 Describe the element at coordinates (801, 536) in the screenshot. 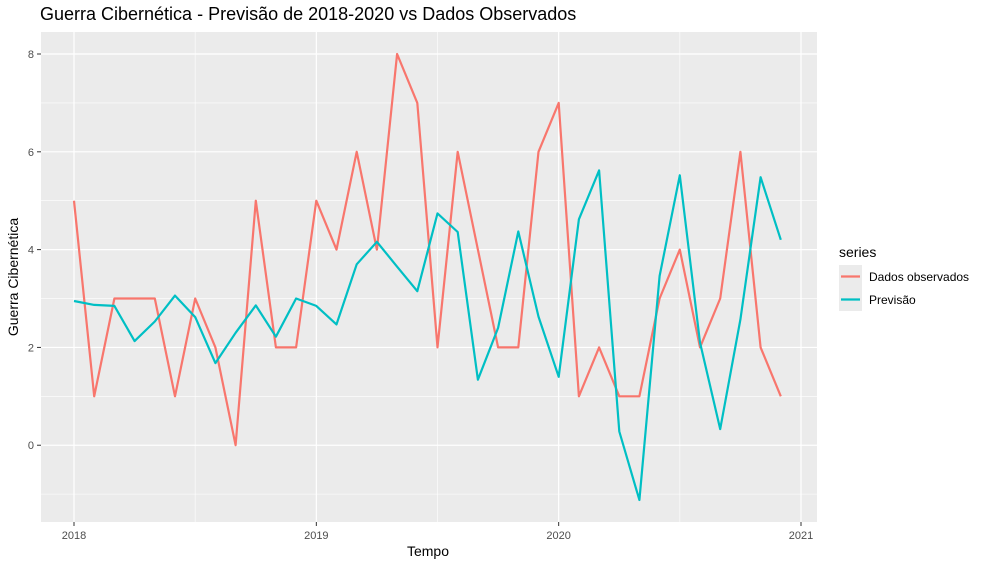

I see `x-tick-label: 2021` at that location.